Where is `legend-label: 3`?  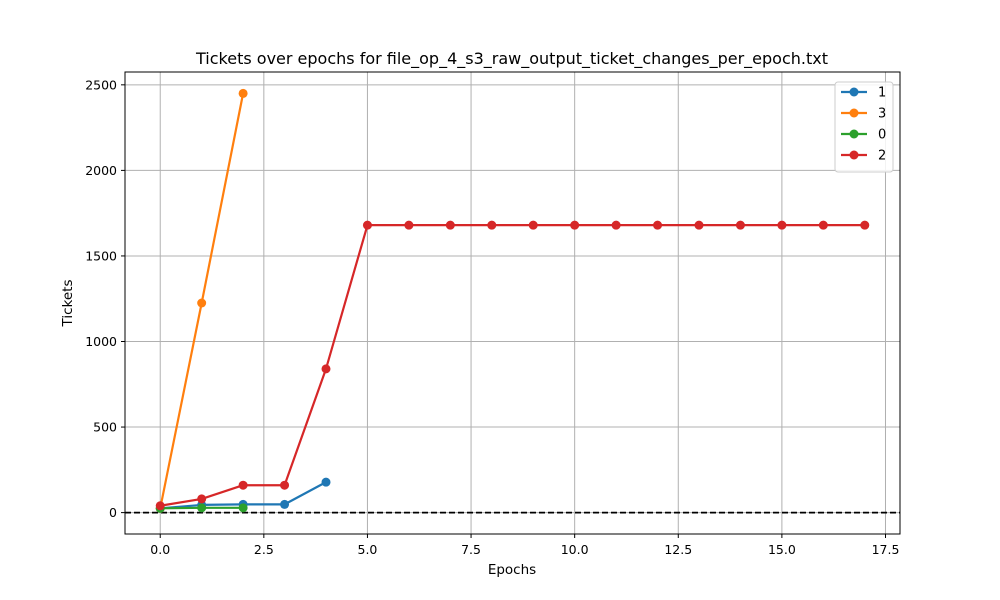
legend-label: 3 is located at coordinates (882, 114).